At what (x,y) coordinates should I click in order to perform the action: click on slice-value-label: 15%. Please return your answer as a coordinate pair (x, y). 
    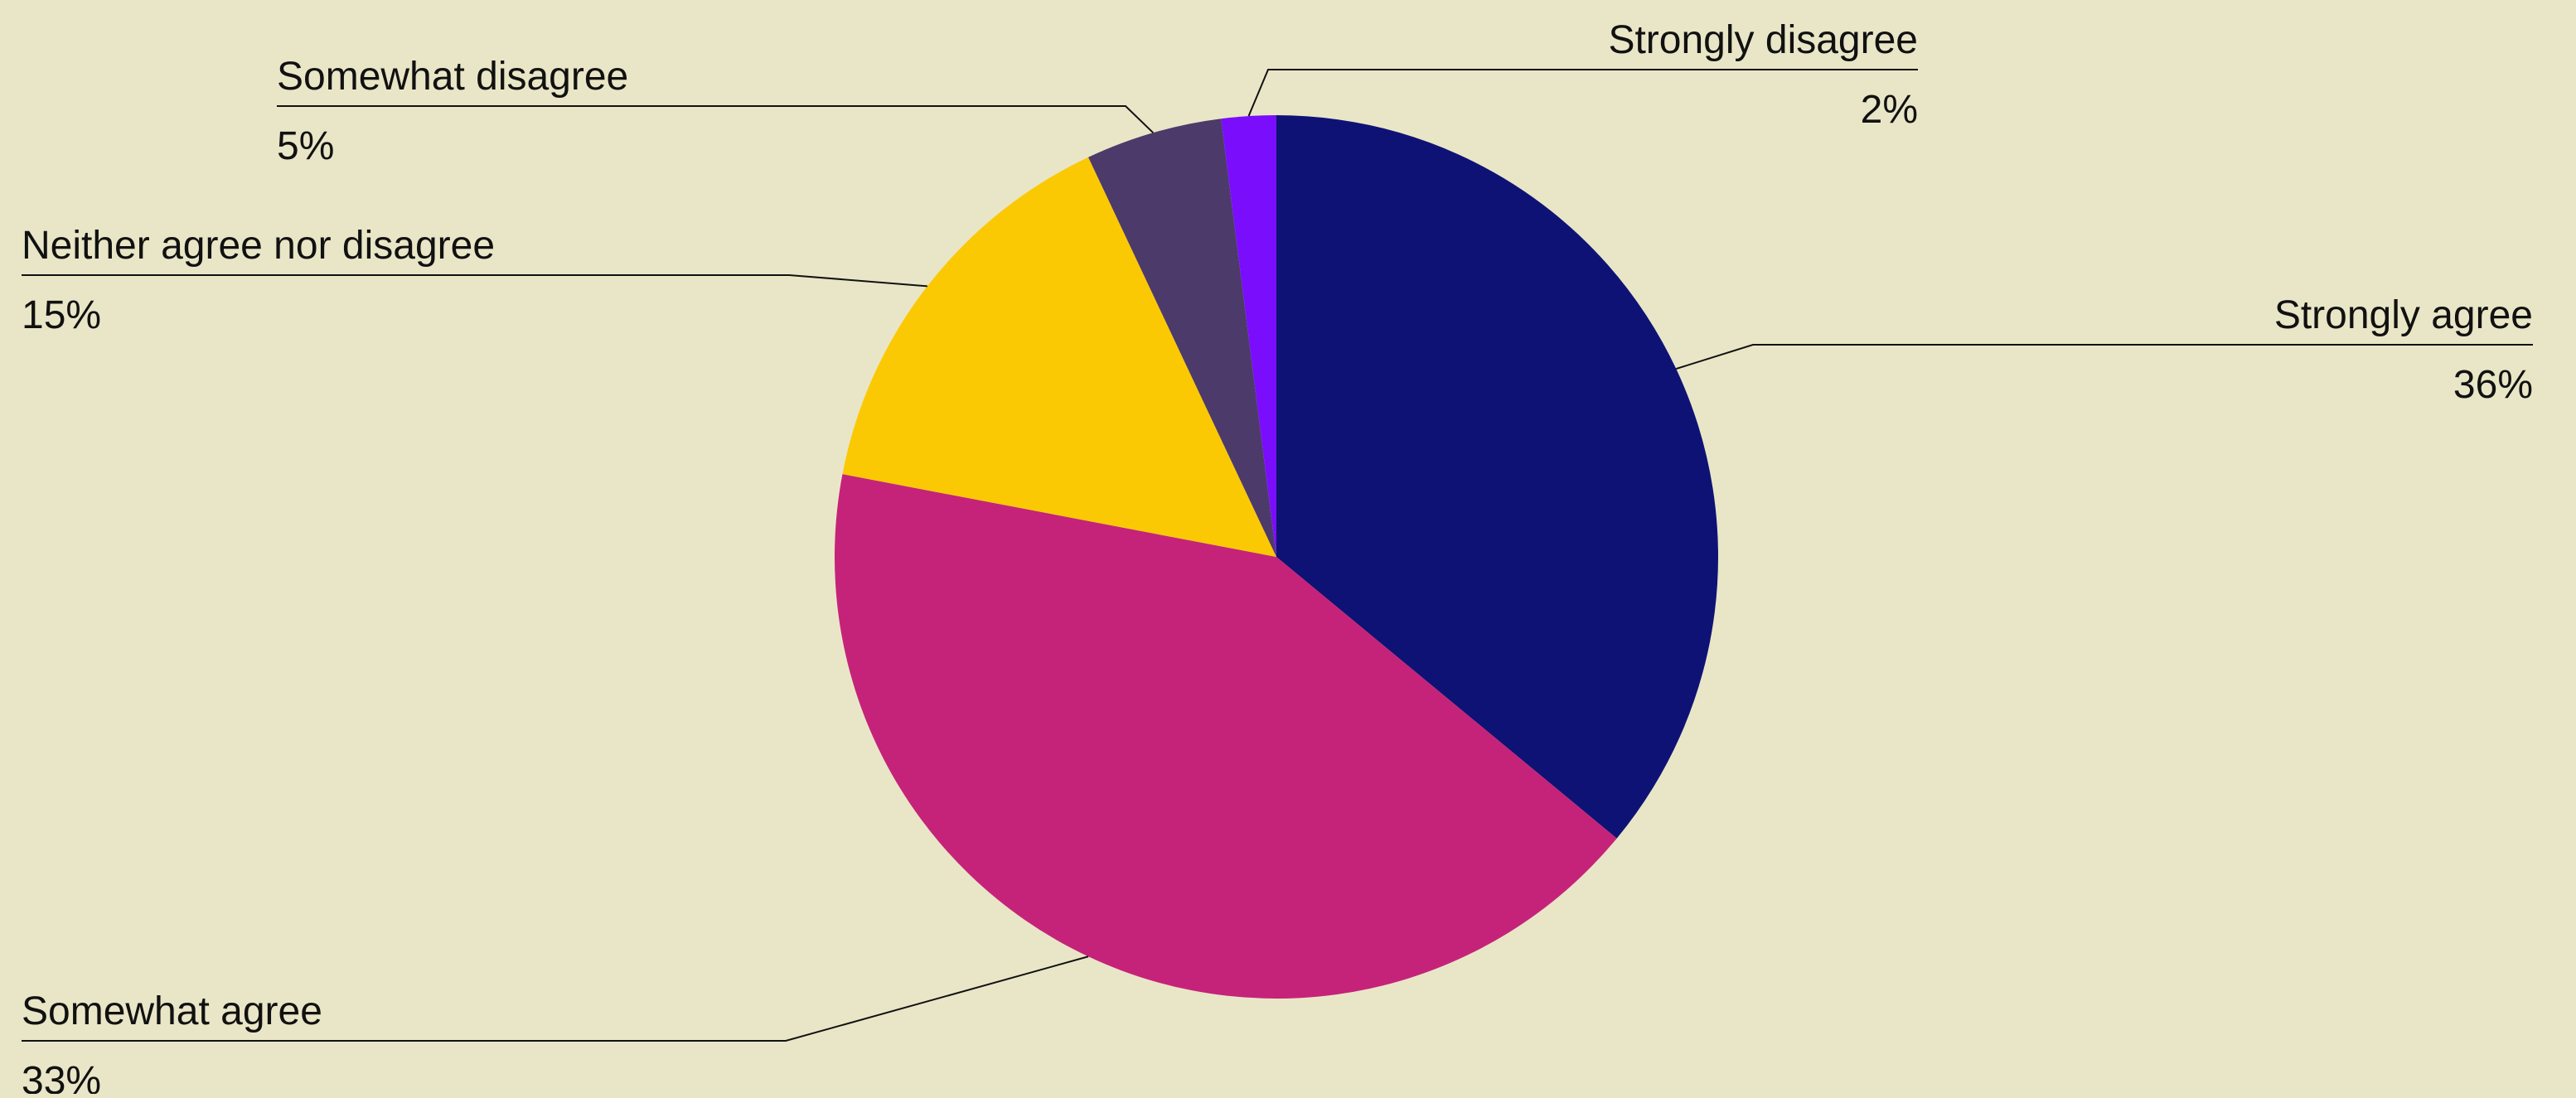
    Looking at the image, I should click on (61, 315).